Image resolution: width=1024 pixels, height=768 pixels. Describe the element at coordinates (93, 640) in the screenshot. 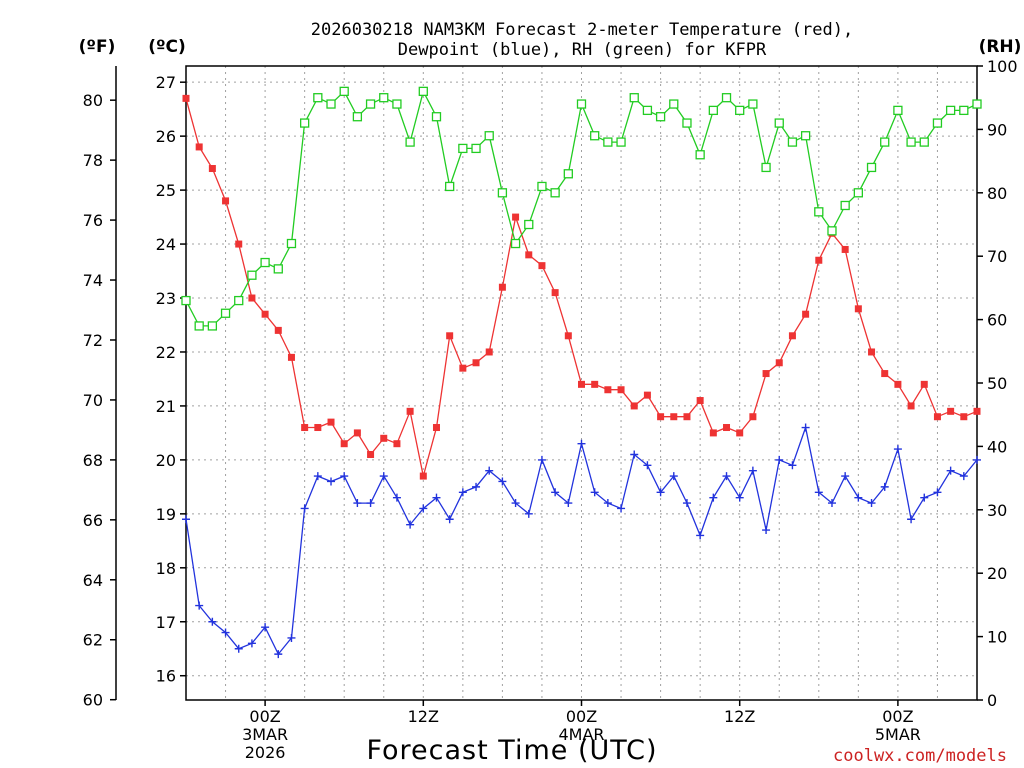

I see `fahrenheit-tick-label: 62` at that location.